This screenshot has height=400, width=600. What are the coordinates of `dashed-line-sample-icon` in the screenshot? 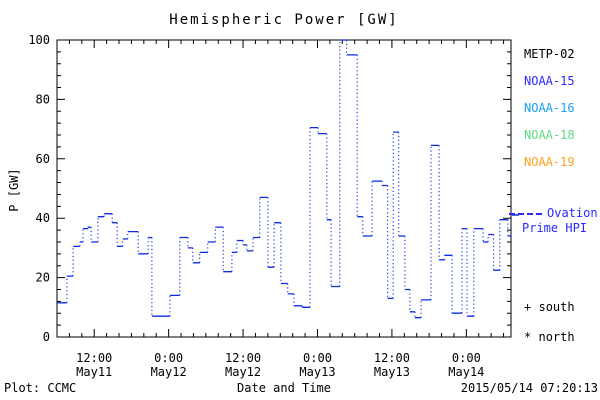 It's located at (525, 213).